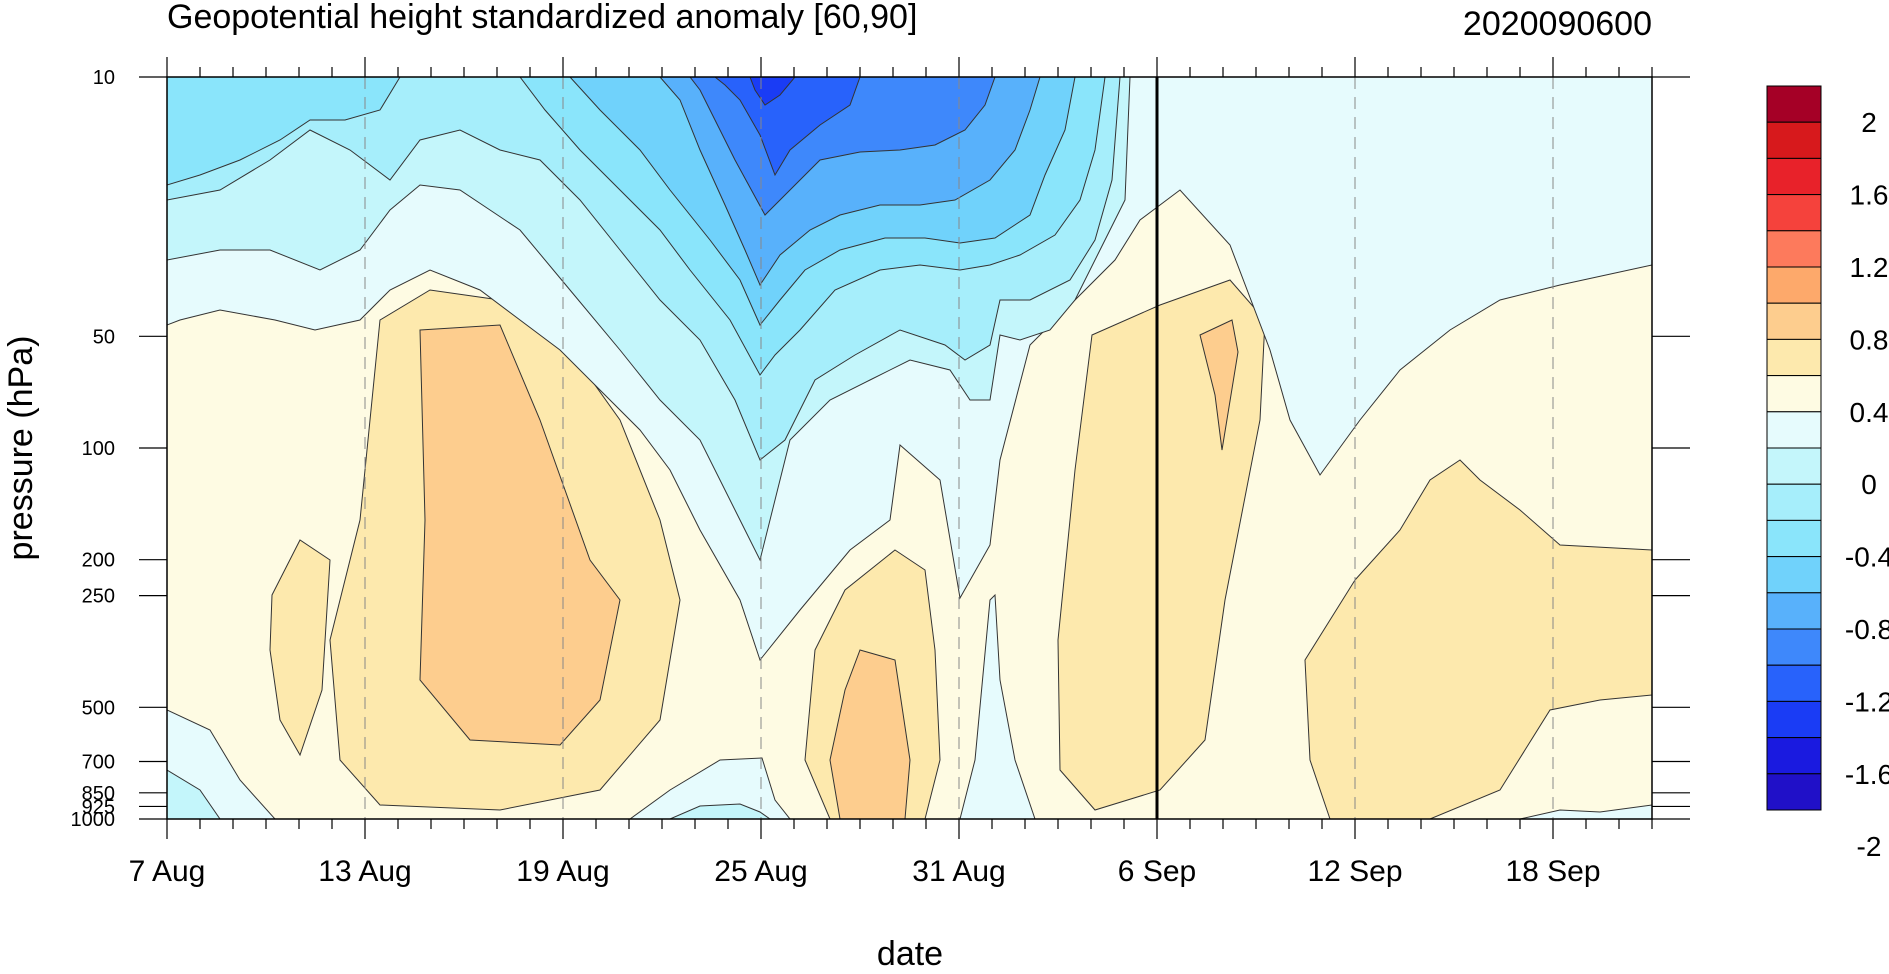  I want to click on colorbar-label: -1.6, so click(1867, 774).